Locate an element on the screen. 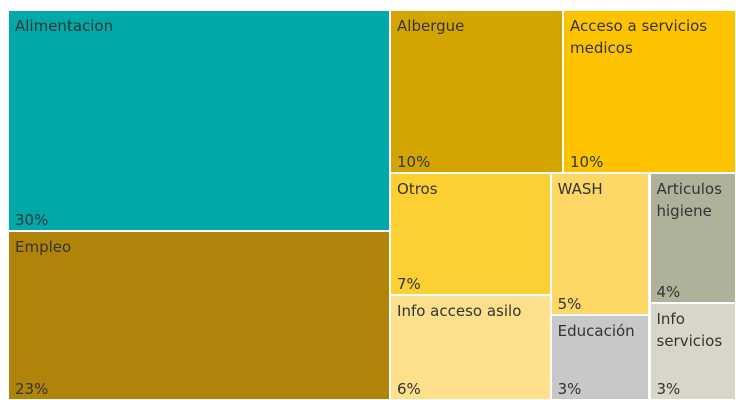 This screenshot has height=400, width=736. cell-label: Otros is located at coordinates (417, 188).